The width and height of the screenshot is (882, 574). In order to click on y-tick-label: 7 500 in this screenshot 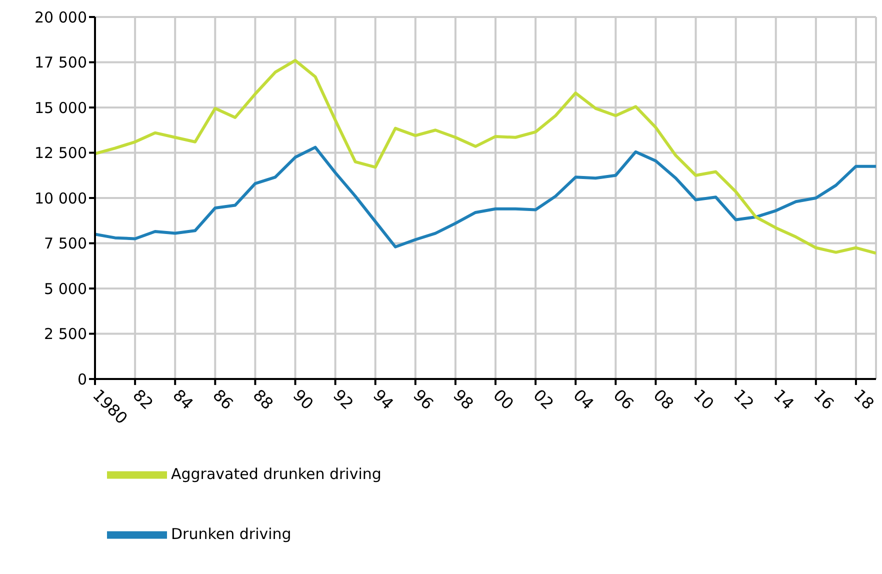, I will do `click(65, 243)`.